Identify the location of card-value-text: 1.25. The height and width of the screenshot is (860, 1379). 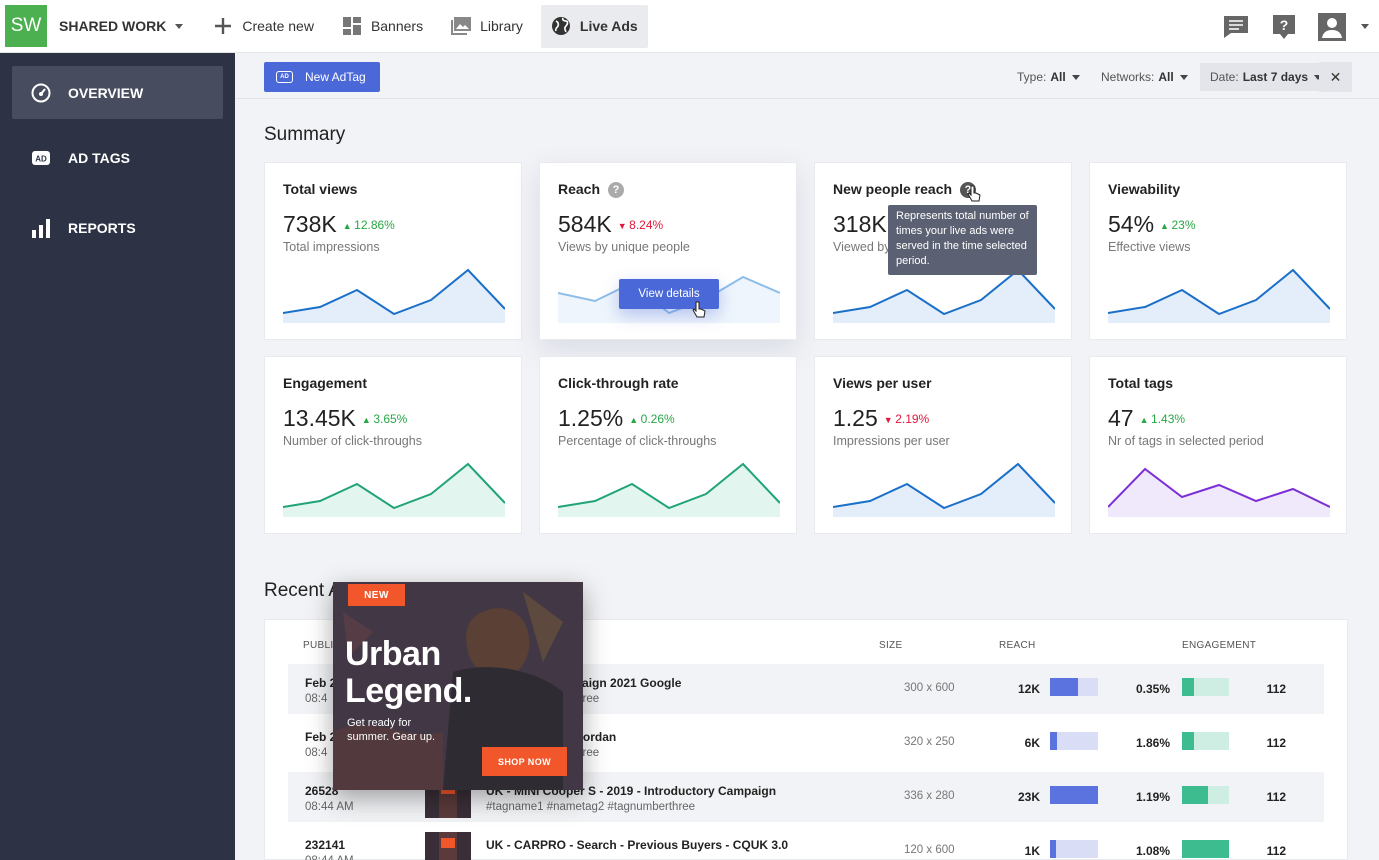
(855, 418).